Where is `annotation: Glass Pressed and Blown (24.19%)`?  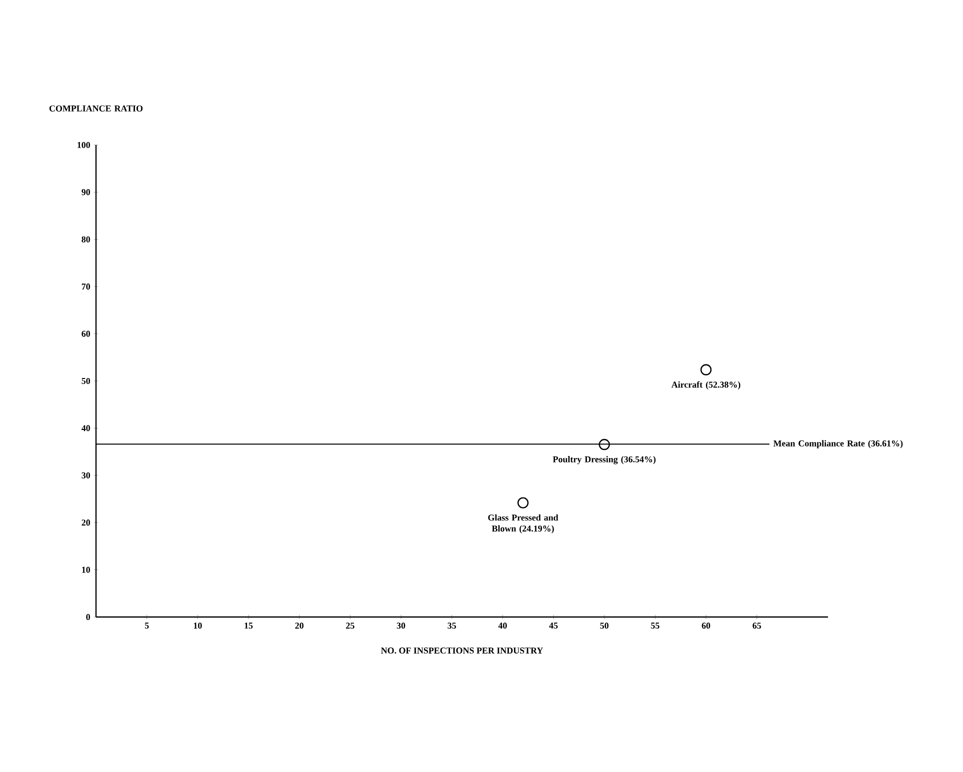
annotation: Glass Pressed and Blown (24.19%) is located at coordinates (523, 524).